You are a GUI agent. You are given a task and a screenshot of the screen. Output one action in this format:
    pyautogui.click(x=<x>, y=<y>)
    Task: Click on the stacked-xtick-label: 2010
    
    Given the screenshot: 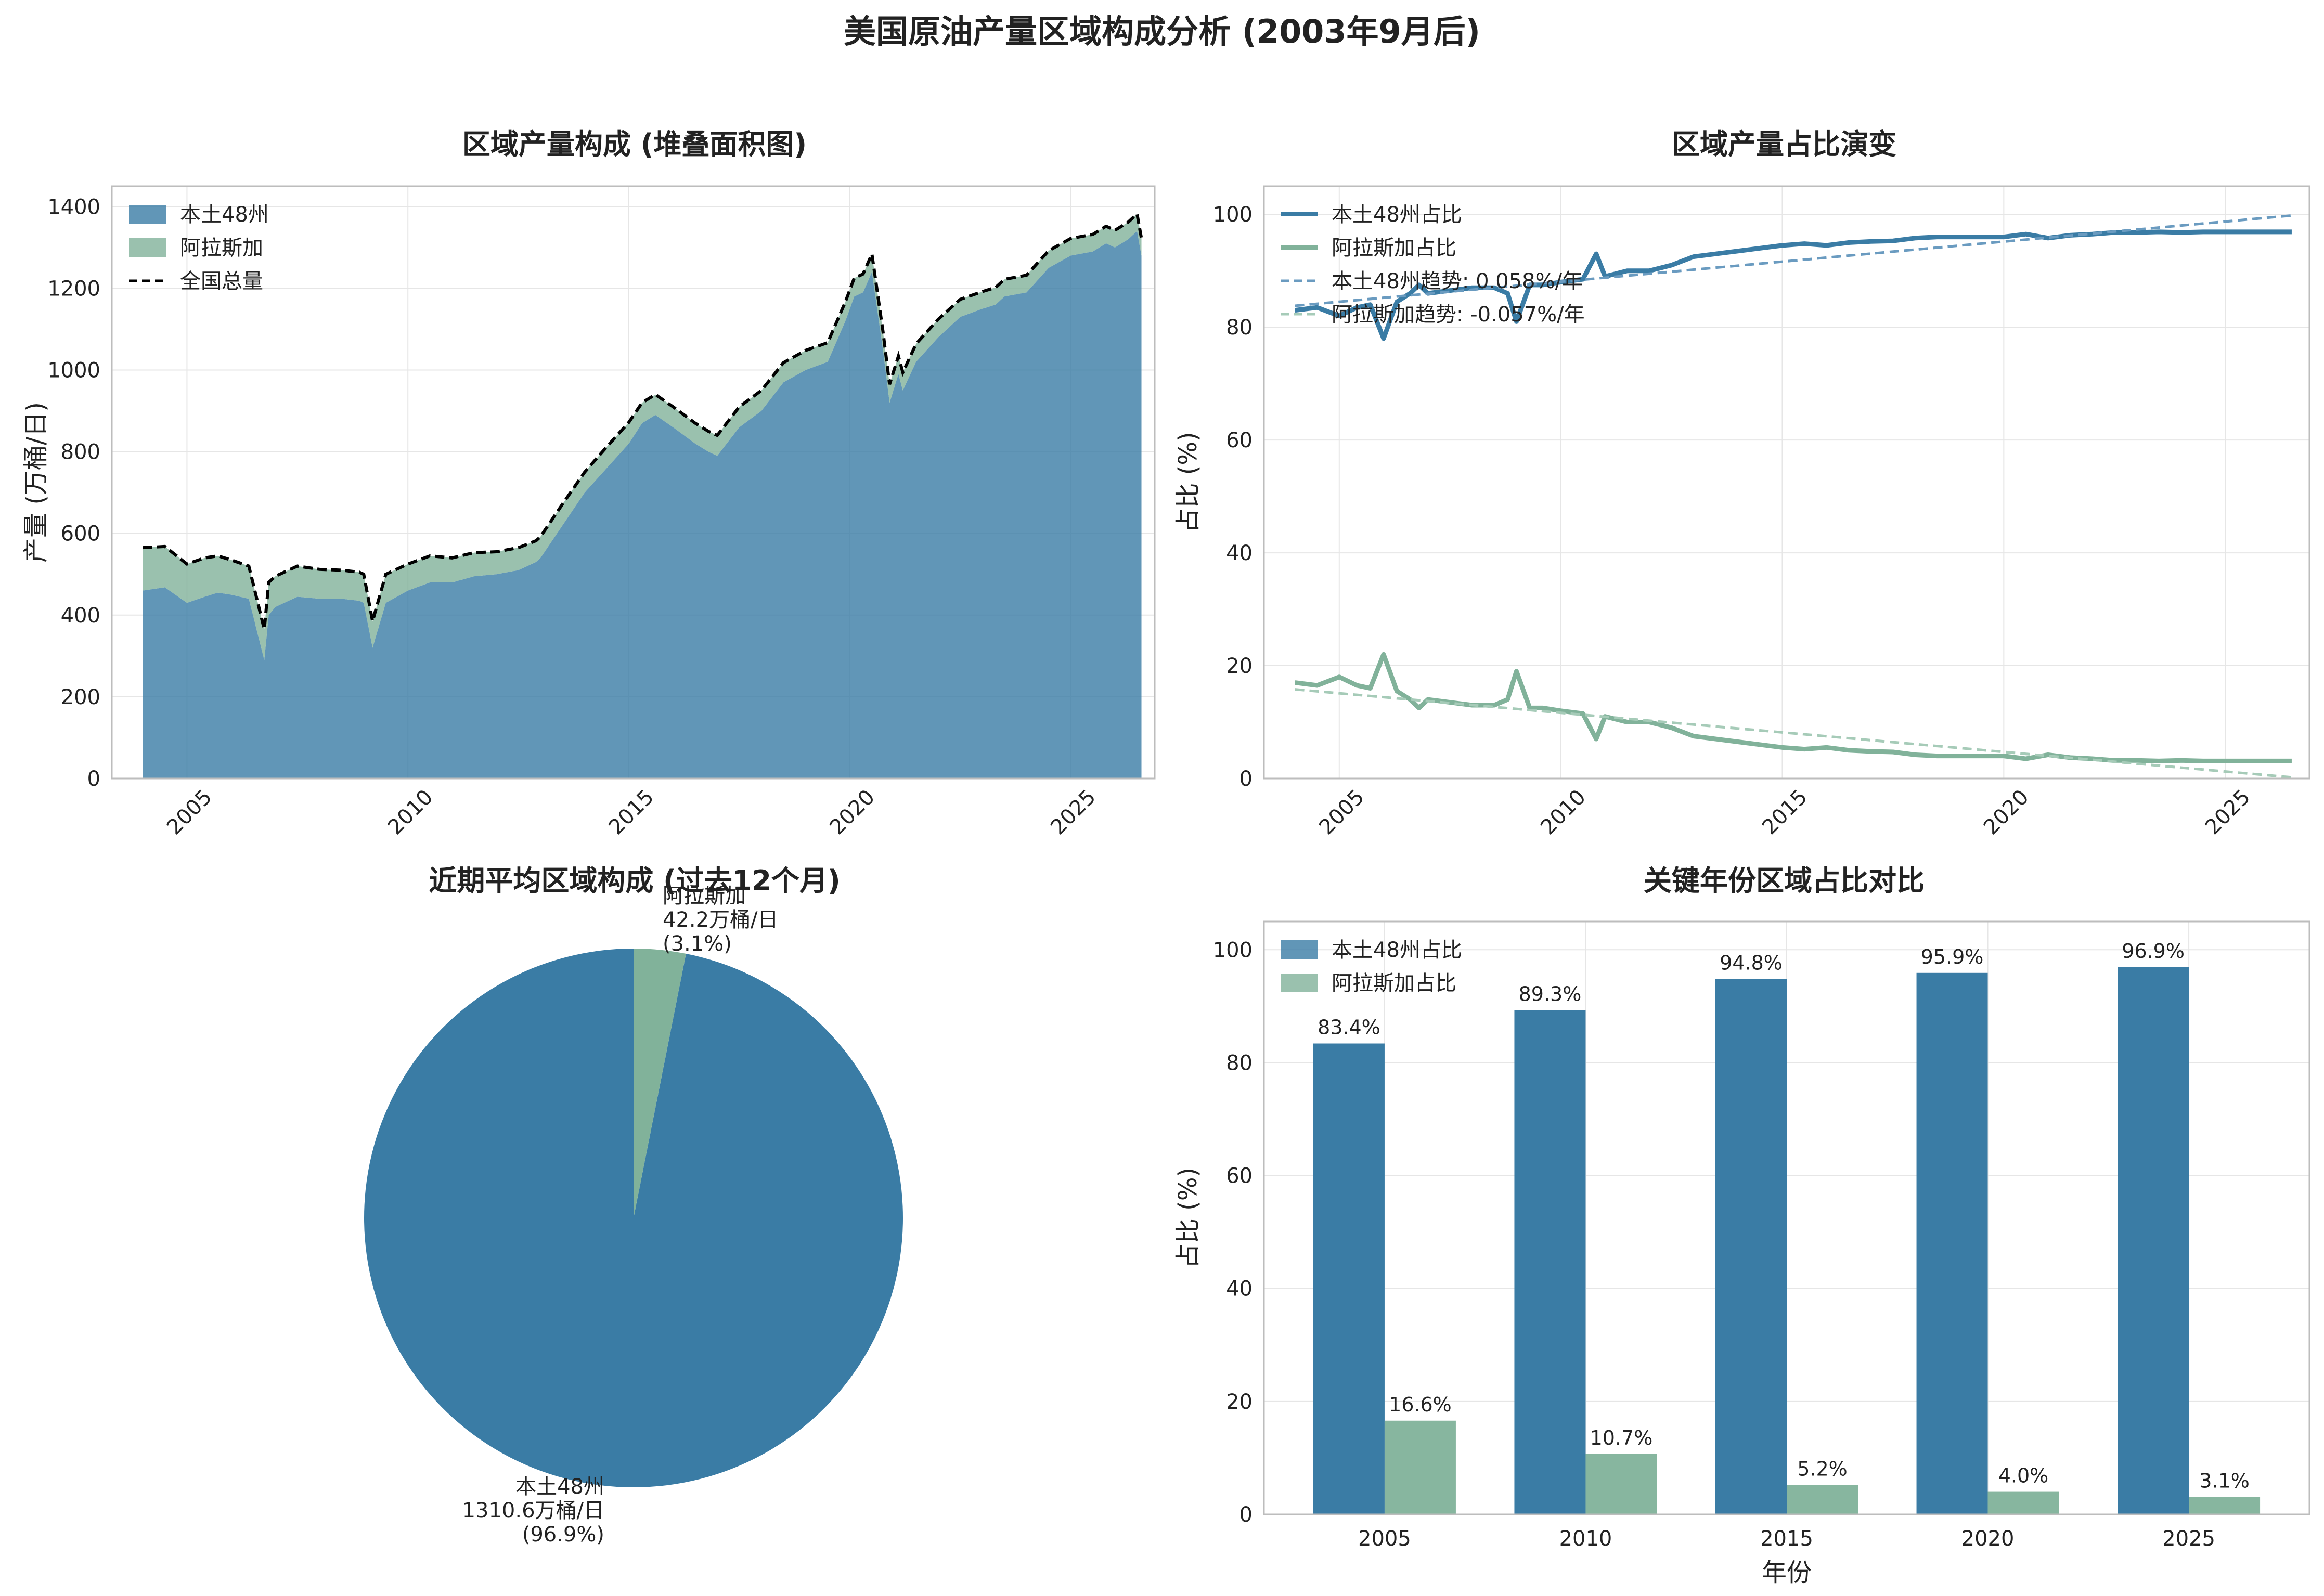 What is the action you would take?
    pyautogui.click(x=410, y=812)
    